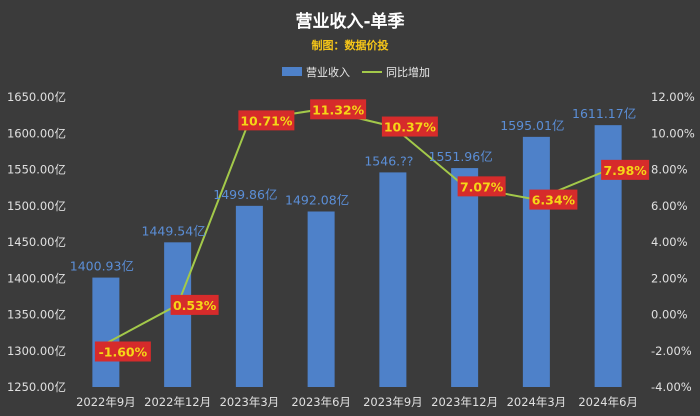 The height and width of the screenshot is (416, 700). Describe the element at coordinates (537, 402) in the screenshot. I see `x-tick-label: 2024年3月` at that location.